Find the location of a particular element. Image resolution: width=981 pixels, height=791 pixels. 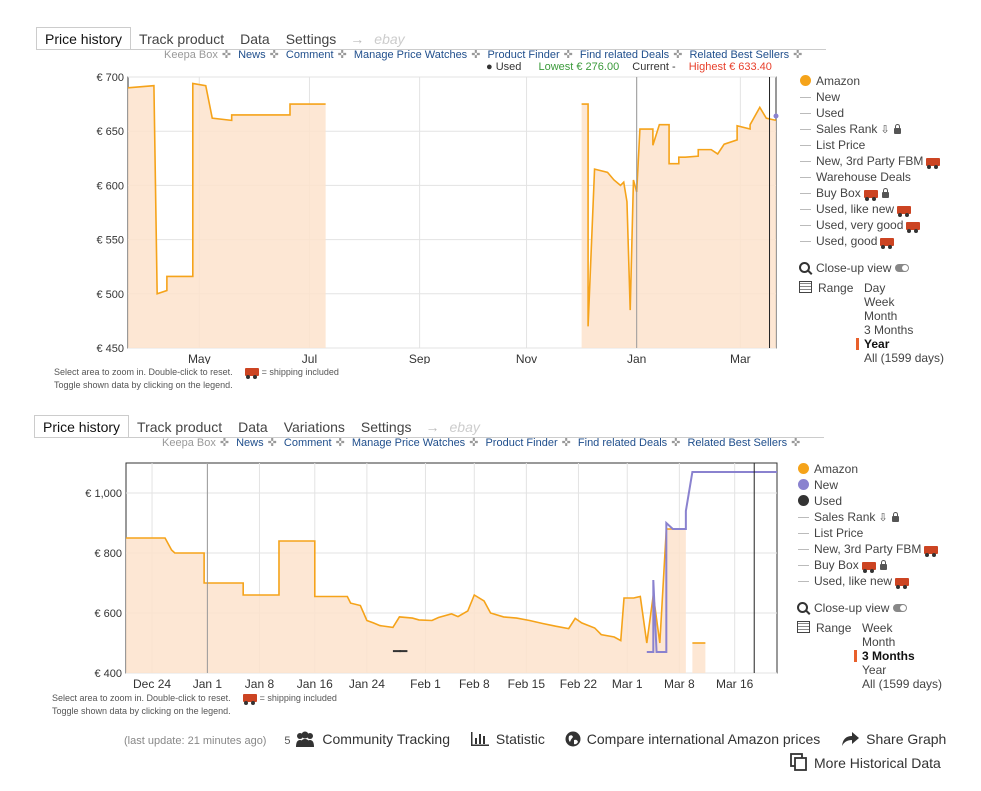

range-label: Range is located at coordinates (836, 288).